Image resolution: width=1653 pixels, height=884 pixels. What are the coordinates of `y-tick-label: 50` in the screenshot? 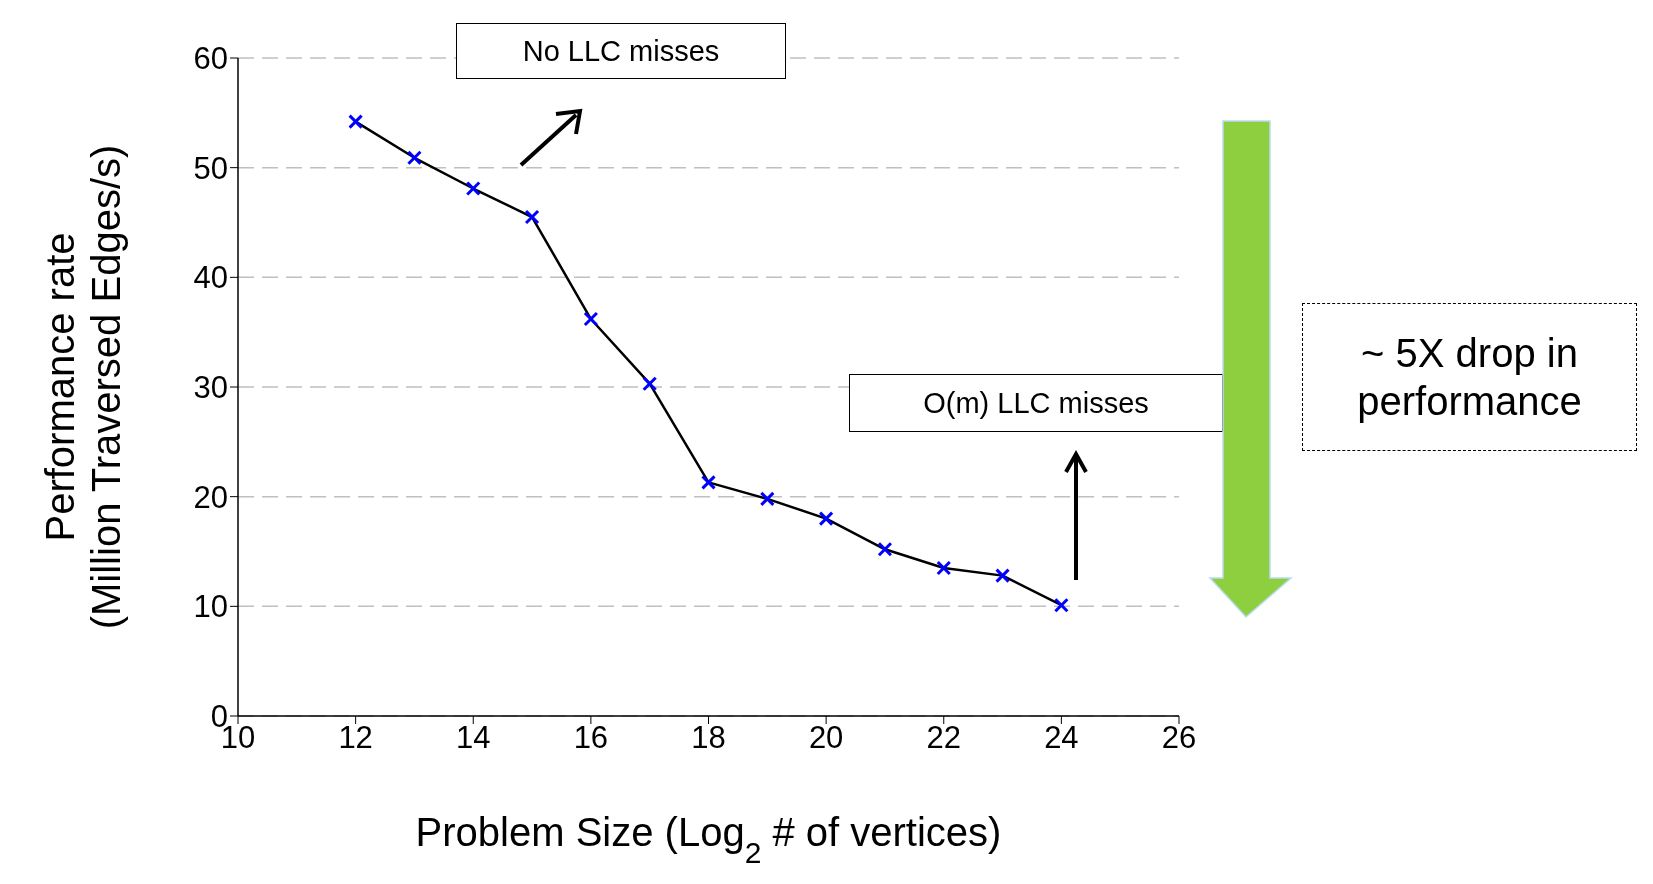 It's located at (210, 168).